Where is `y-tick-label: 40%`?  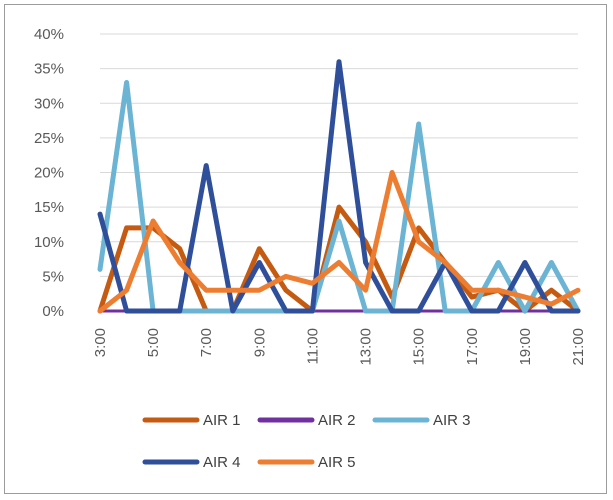
y-tick-label: 40% is located at coordinates (49, 34).